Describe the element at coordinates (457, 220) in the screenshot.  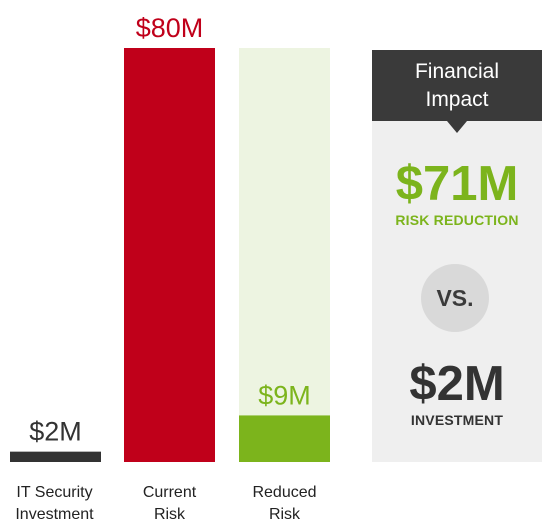
I see `risk-reduction-label: RISK REDUCTION` at that location.